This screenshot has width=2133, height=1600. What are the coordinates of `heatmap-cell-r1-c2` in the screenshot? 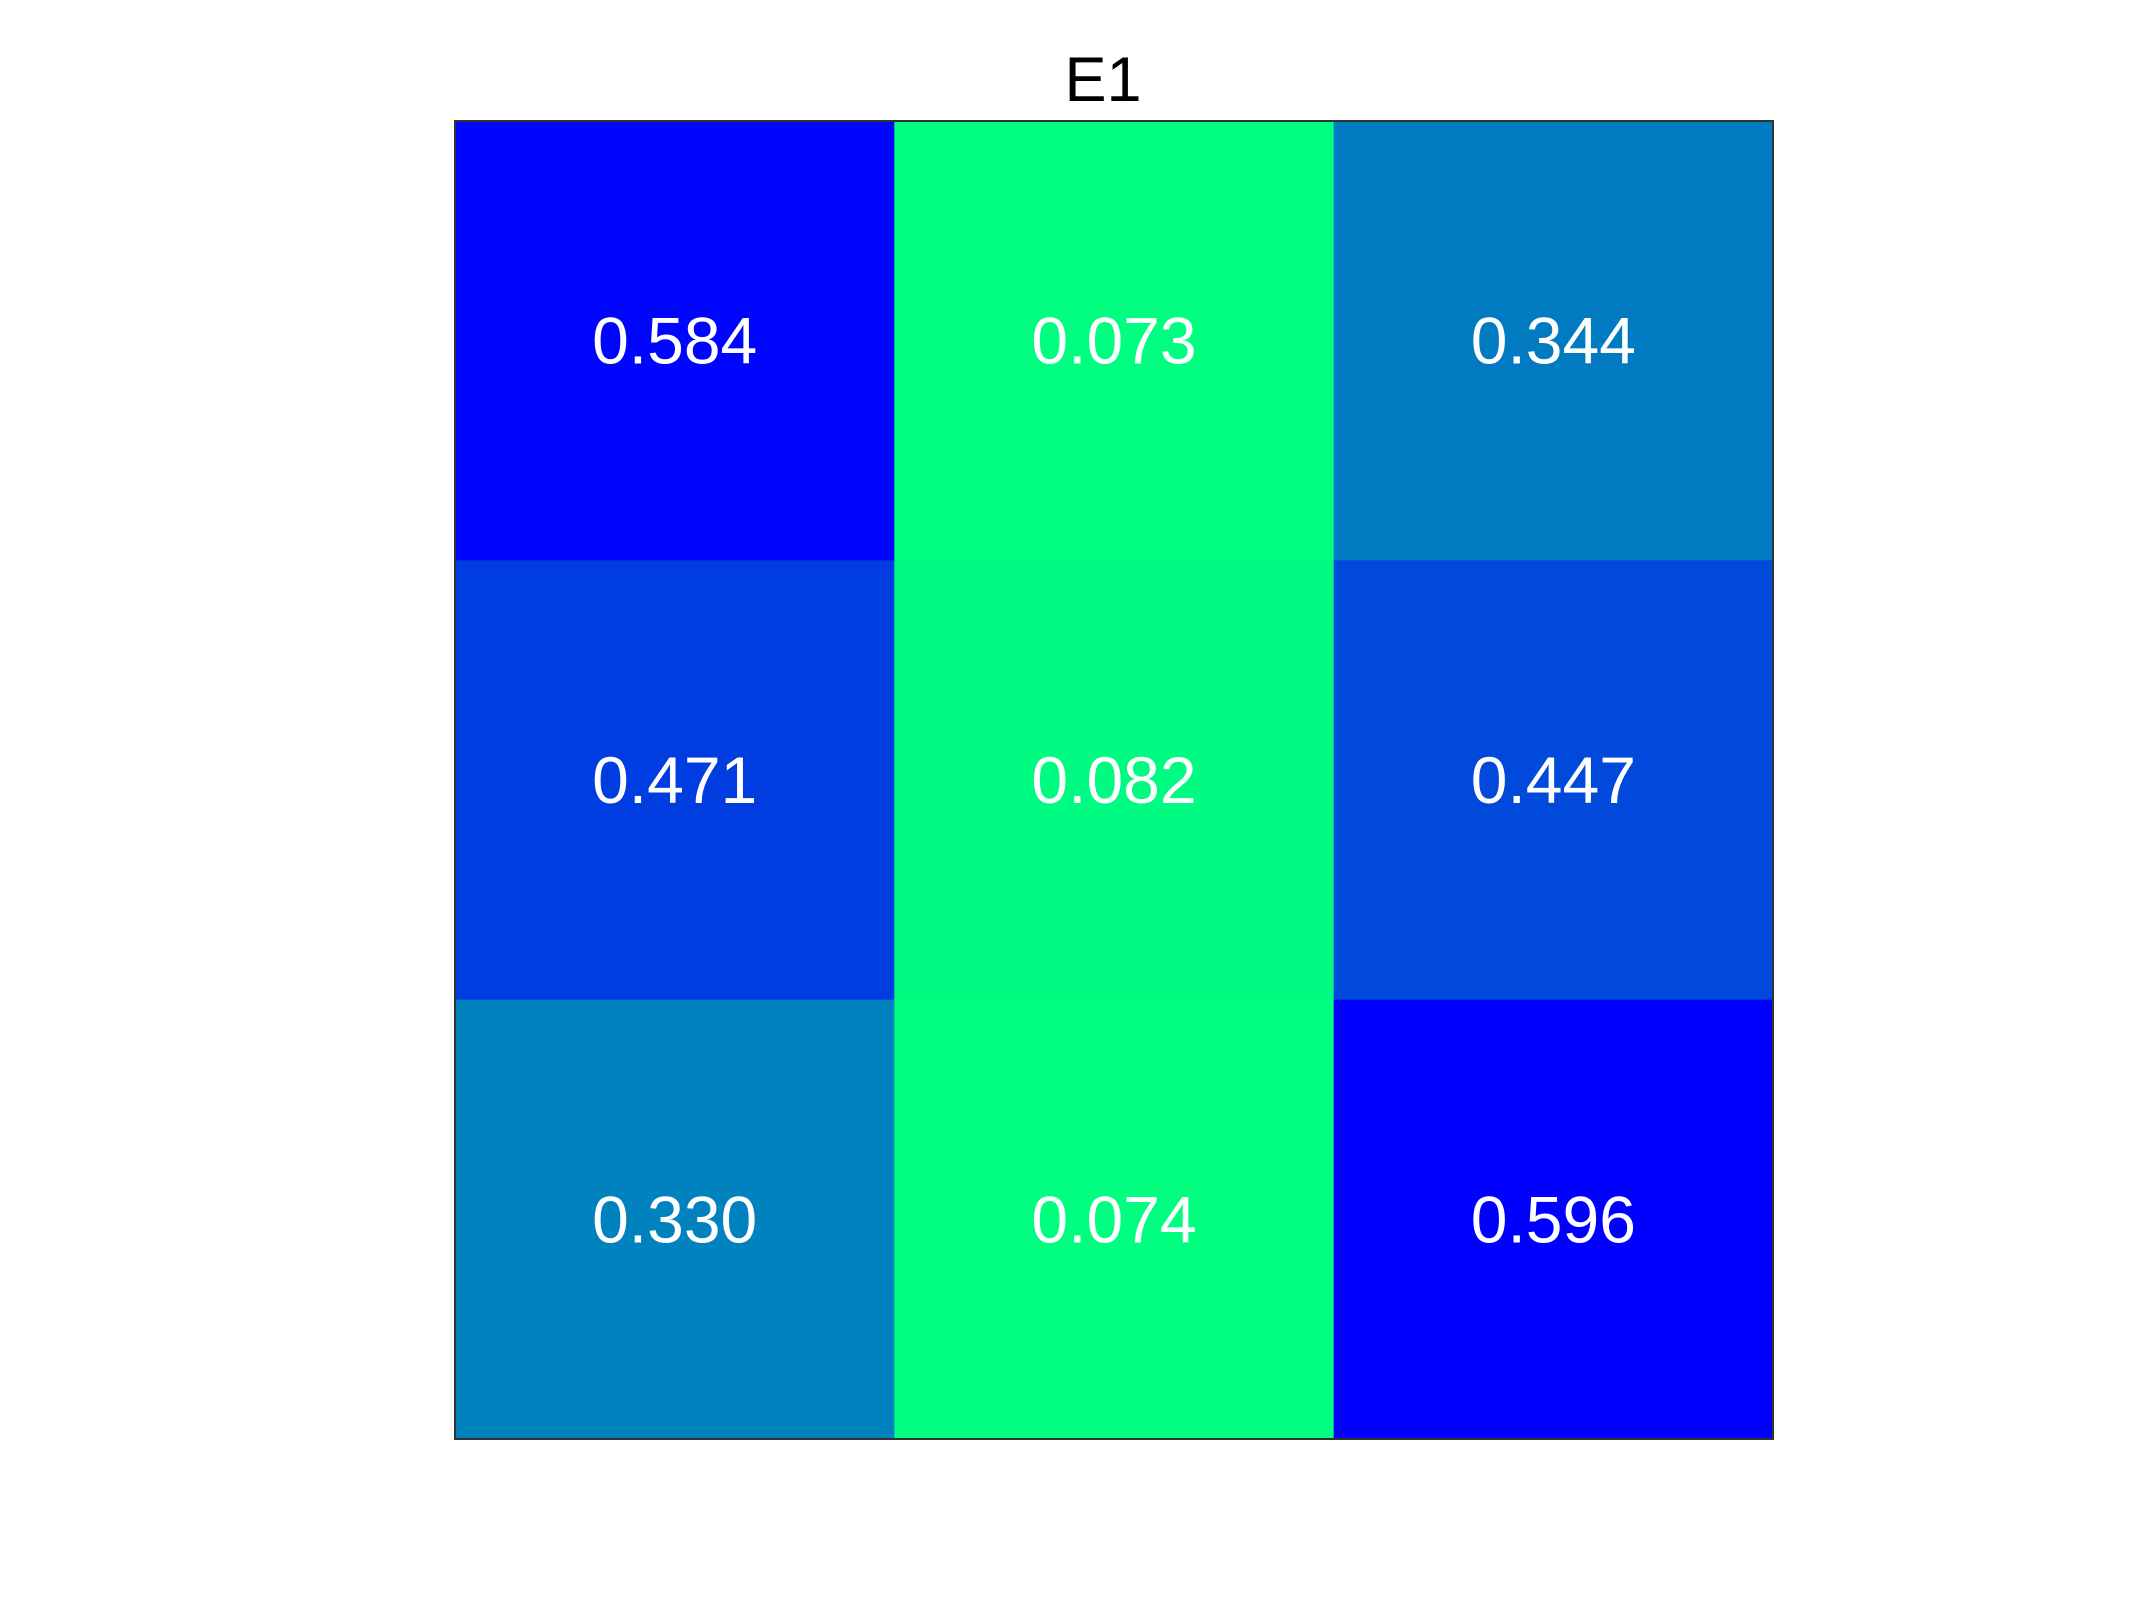 It's located at (1114, 341).